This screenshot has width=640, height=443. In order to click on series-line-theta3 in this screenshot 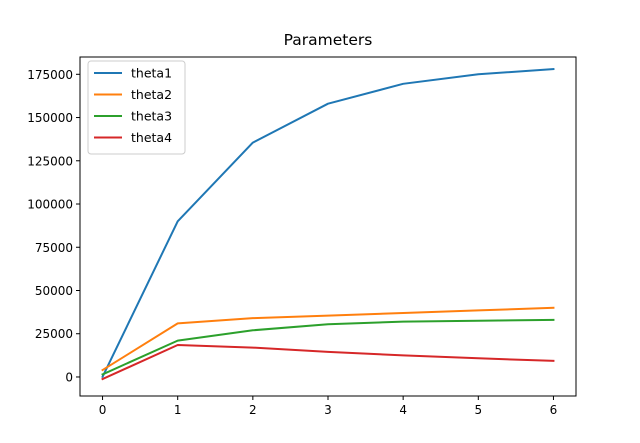, I will do `click(328, 347)`.